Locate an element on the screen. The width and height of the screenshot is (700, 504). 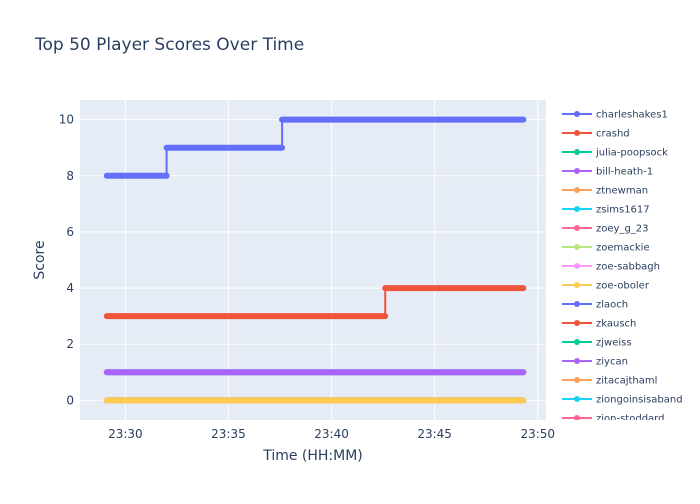
legend-item: julia-poopsock is located at coordinates (615, 153).